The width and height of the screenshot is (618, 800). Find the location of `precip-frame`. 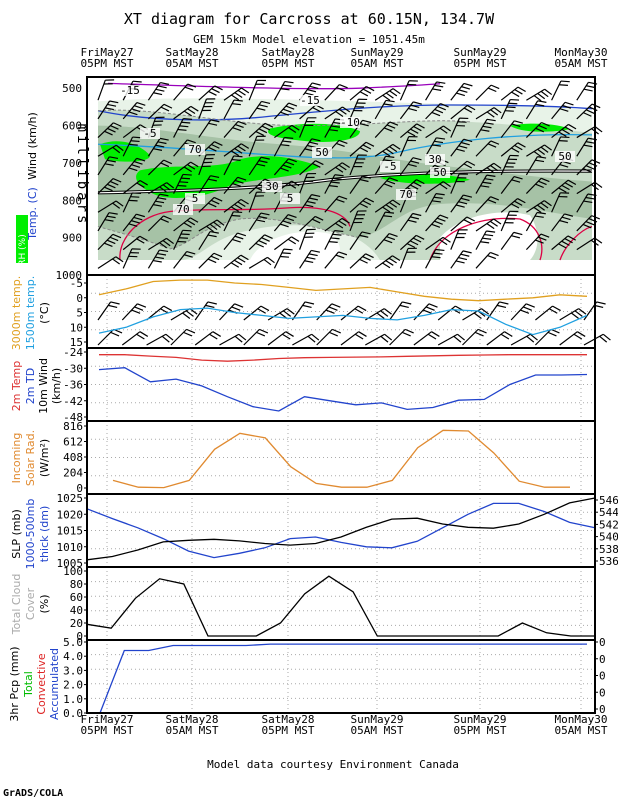

precip-frame is located at coordinates (341, 676).